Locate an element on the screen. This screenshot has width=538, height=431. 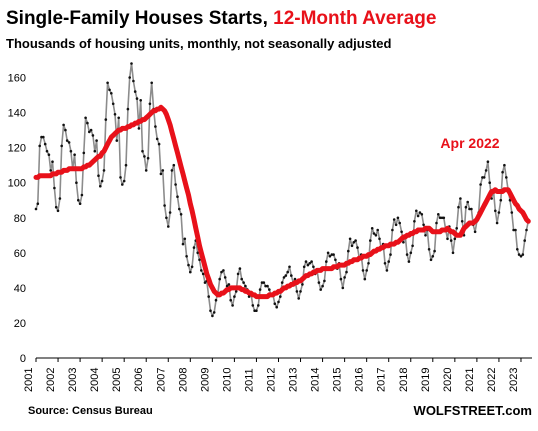
y-tick-label: 40 is located at coordinates (20, 289).